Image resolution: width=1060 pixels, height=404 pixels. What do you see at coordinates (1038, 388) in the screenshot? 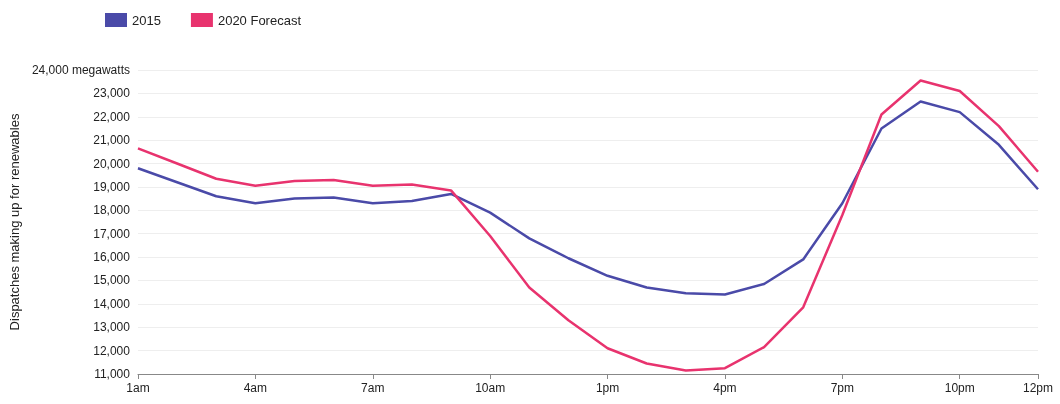
I see `x-tick-label: 12pm` at bounding box center [1038, 388].